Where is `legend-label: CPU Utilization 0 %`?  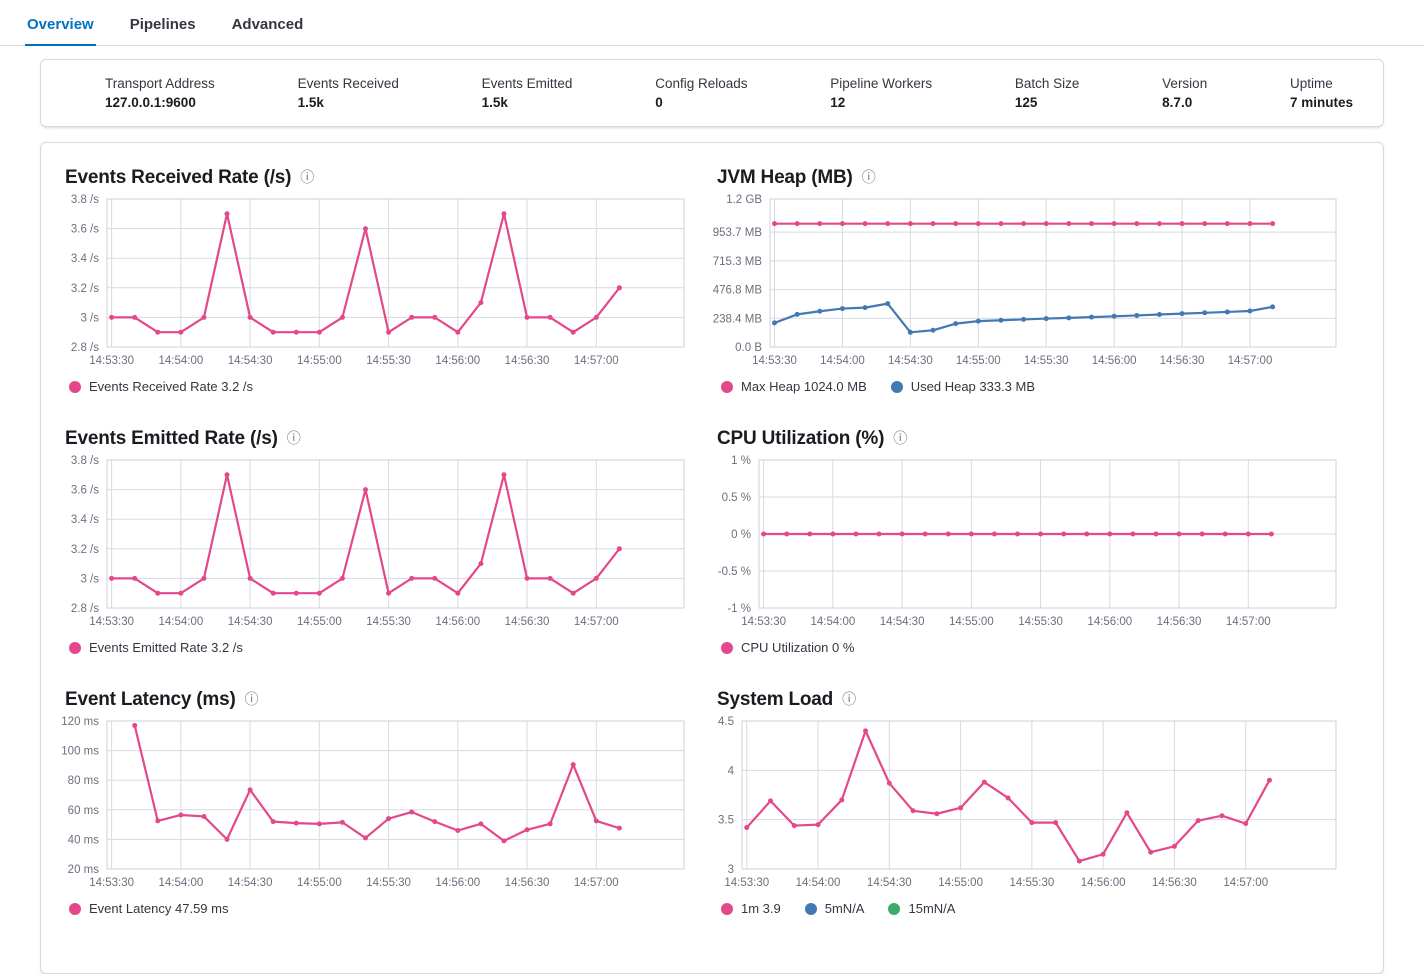
legend-label: CPU Utilization 0 % is located at coordinates (798, 647).